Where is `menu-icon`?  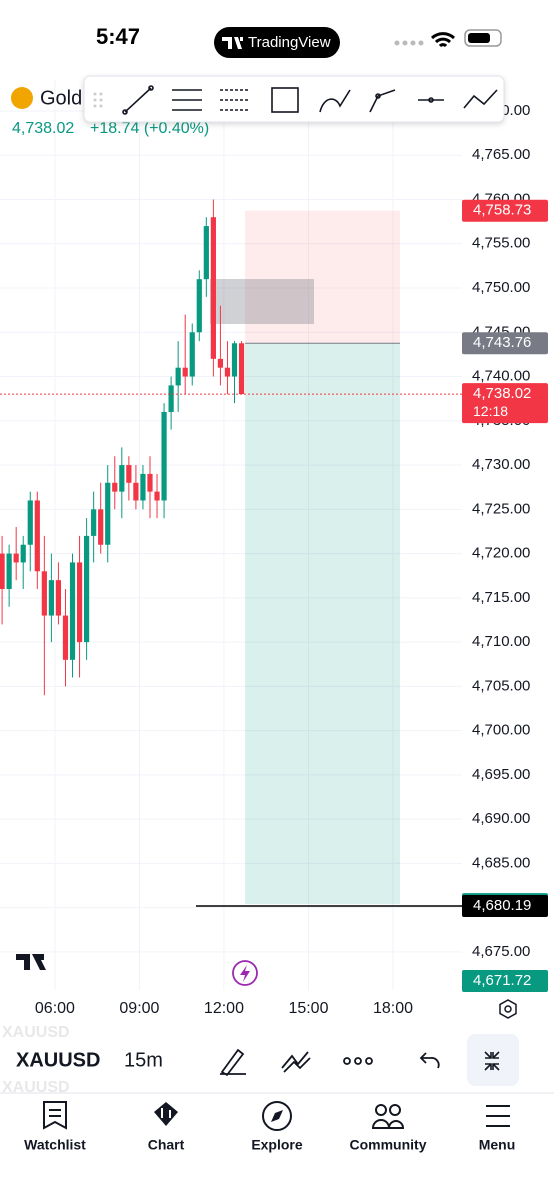
menu-icon is located at coordinates (498, 1116).